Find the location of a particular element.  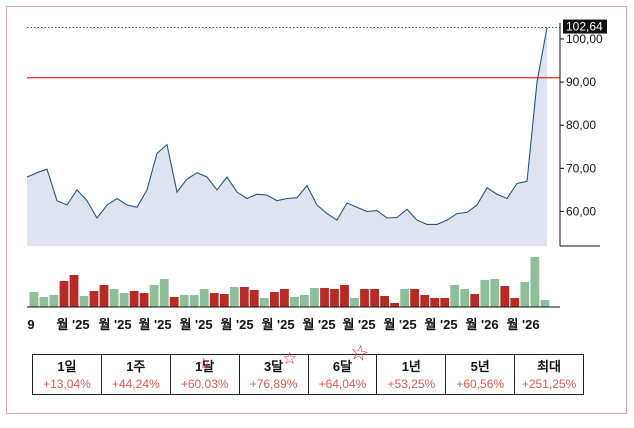

period-change: +53,25% is located at coordinates (411, 384).